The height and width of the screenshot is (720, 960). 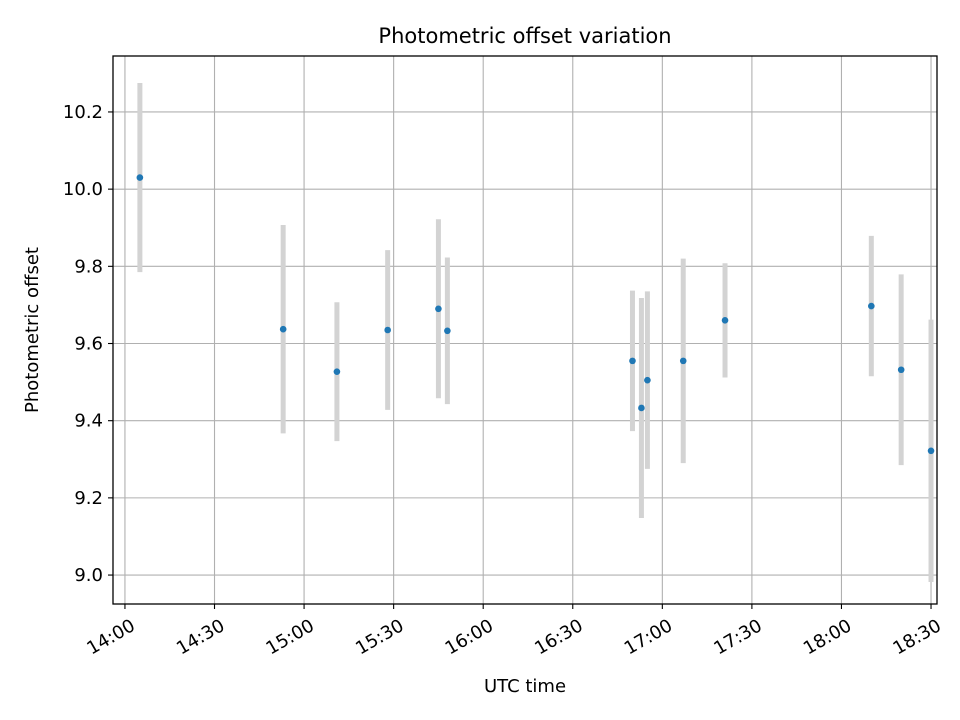 What do you see at coordinates (88, 344) in the screenshot?
I see `y-tick-label: 9.6` at bounding box center [88, 344].